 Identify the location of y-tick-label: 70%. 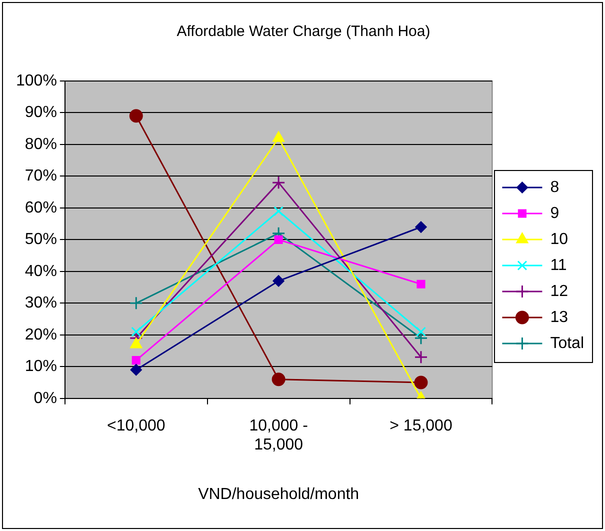
(40, 176).